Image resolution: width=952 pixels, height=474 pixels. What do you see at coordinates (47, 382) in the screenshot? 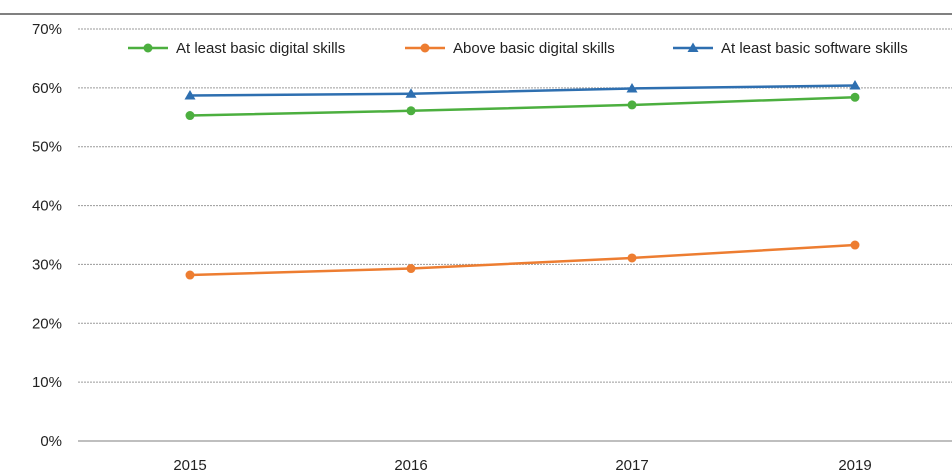
I see `y-tick-label: 10%` at bounding box center [47, 382].